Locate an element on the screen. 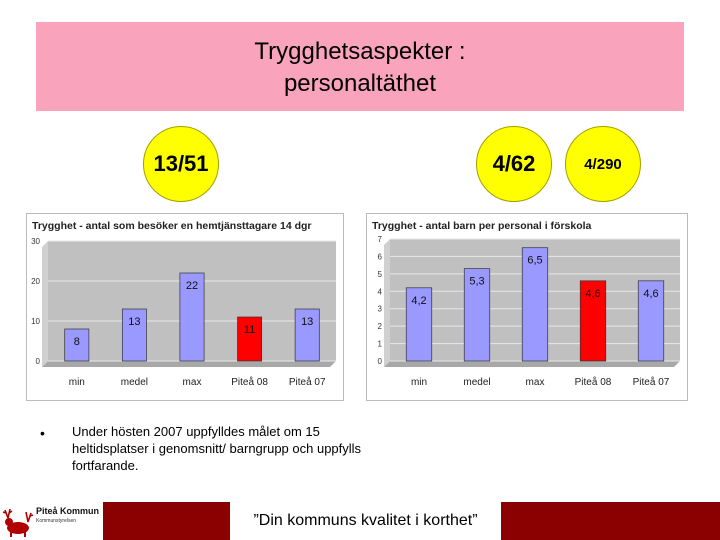 The width and height of the screenshot is (720, 540). bar-value-label: 6,5 is located at coordinates (534, 261).